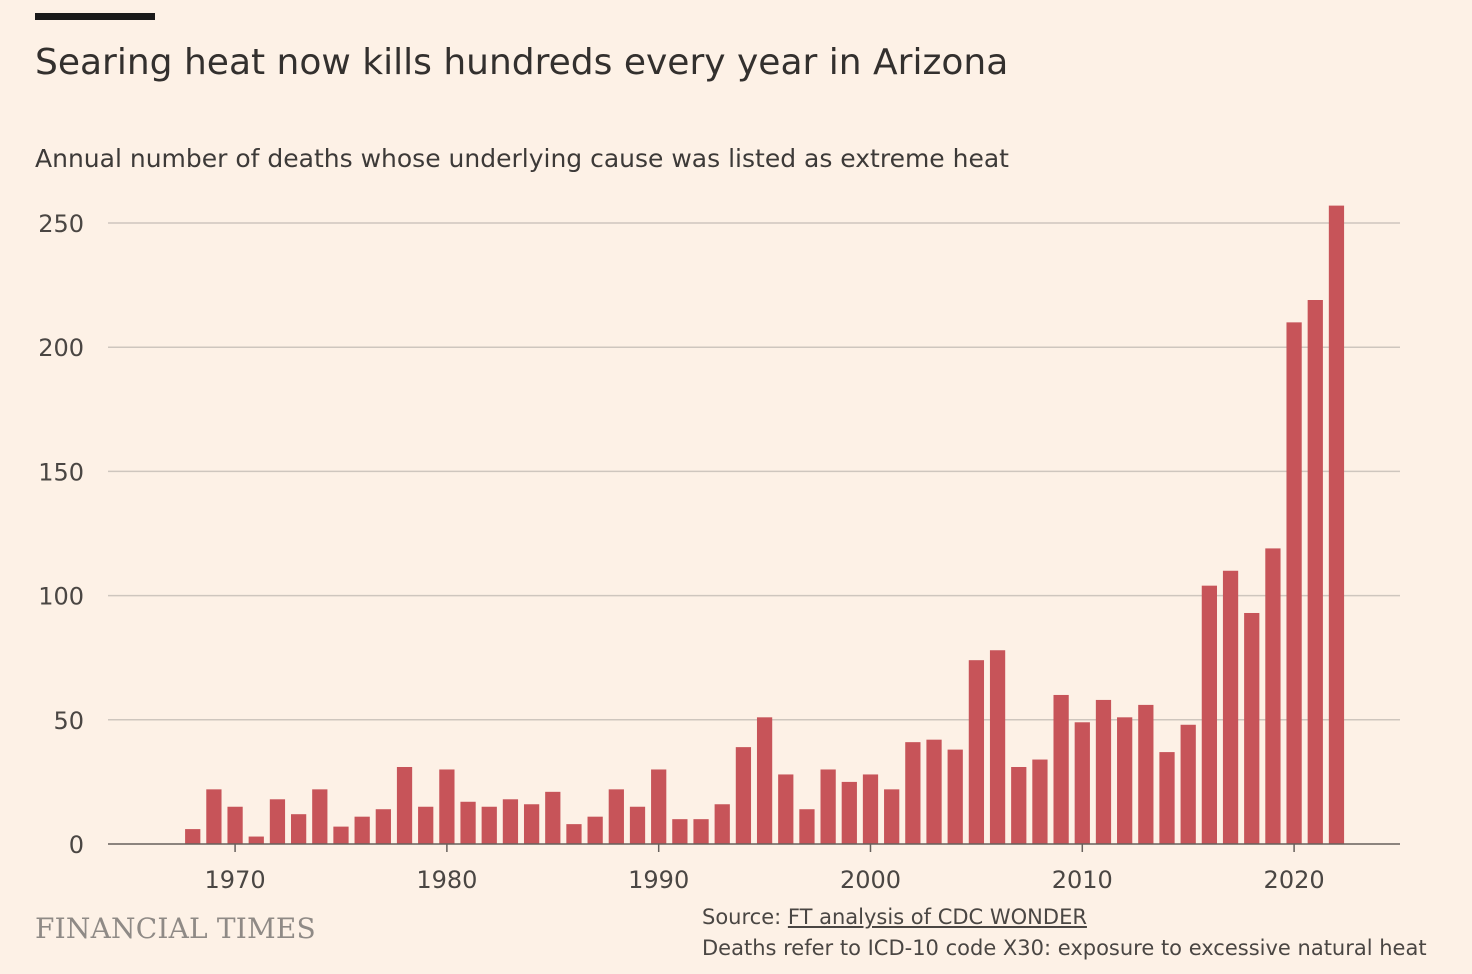 The image size is (1472, 974). I want to click on y-tick-label: 150, so click(61, 472).